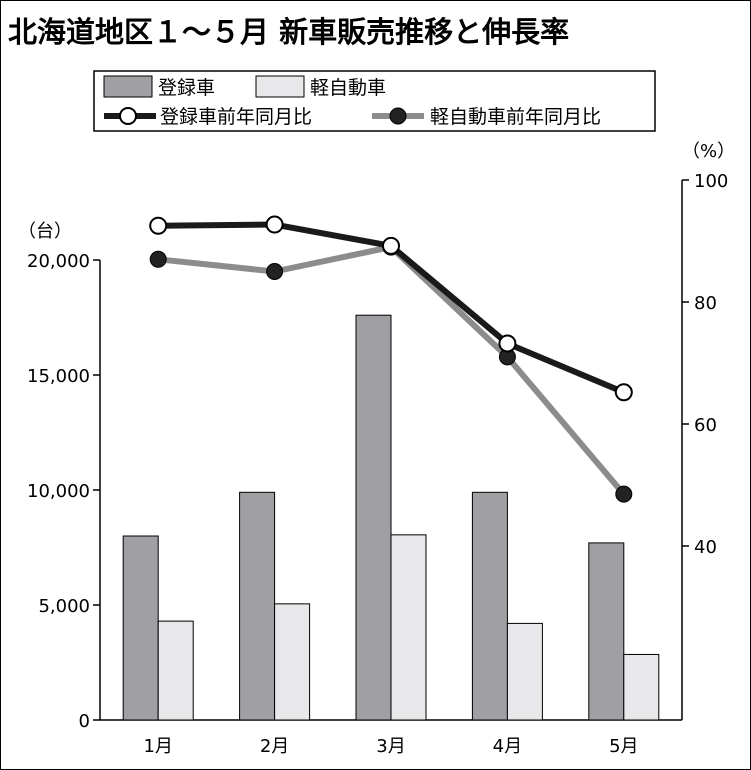 The height and width of the screenshot is (770, 751). Describe the element at coordinates (58, 491) in the screenshot. I see `left-tick-label: 10,000` at that location.